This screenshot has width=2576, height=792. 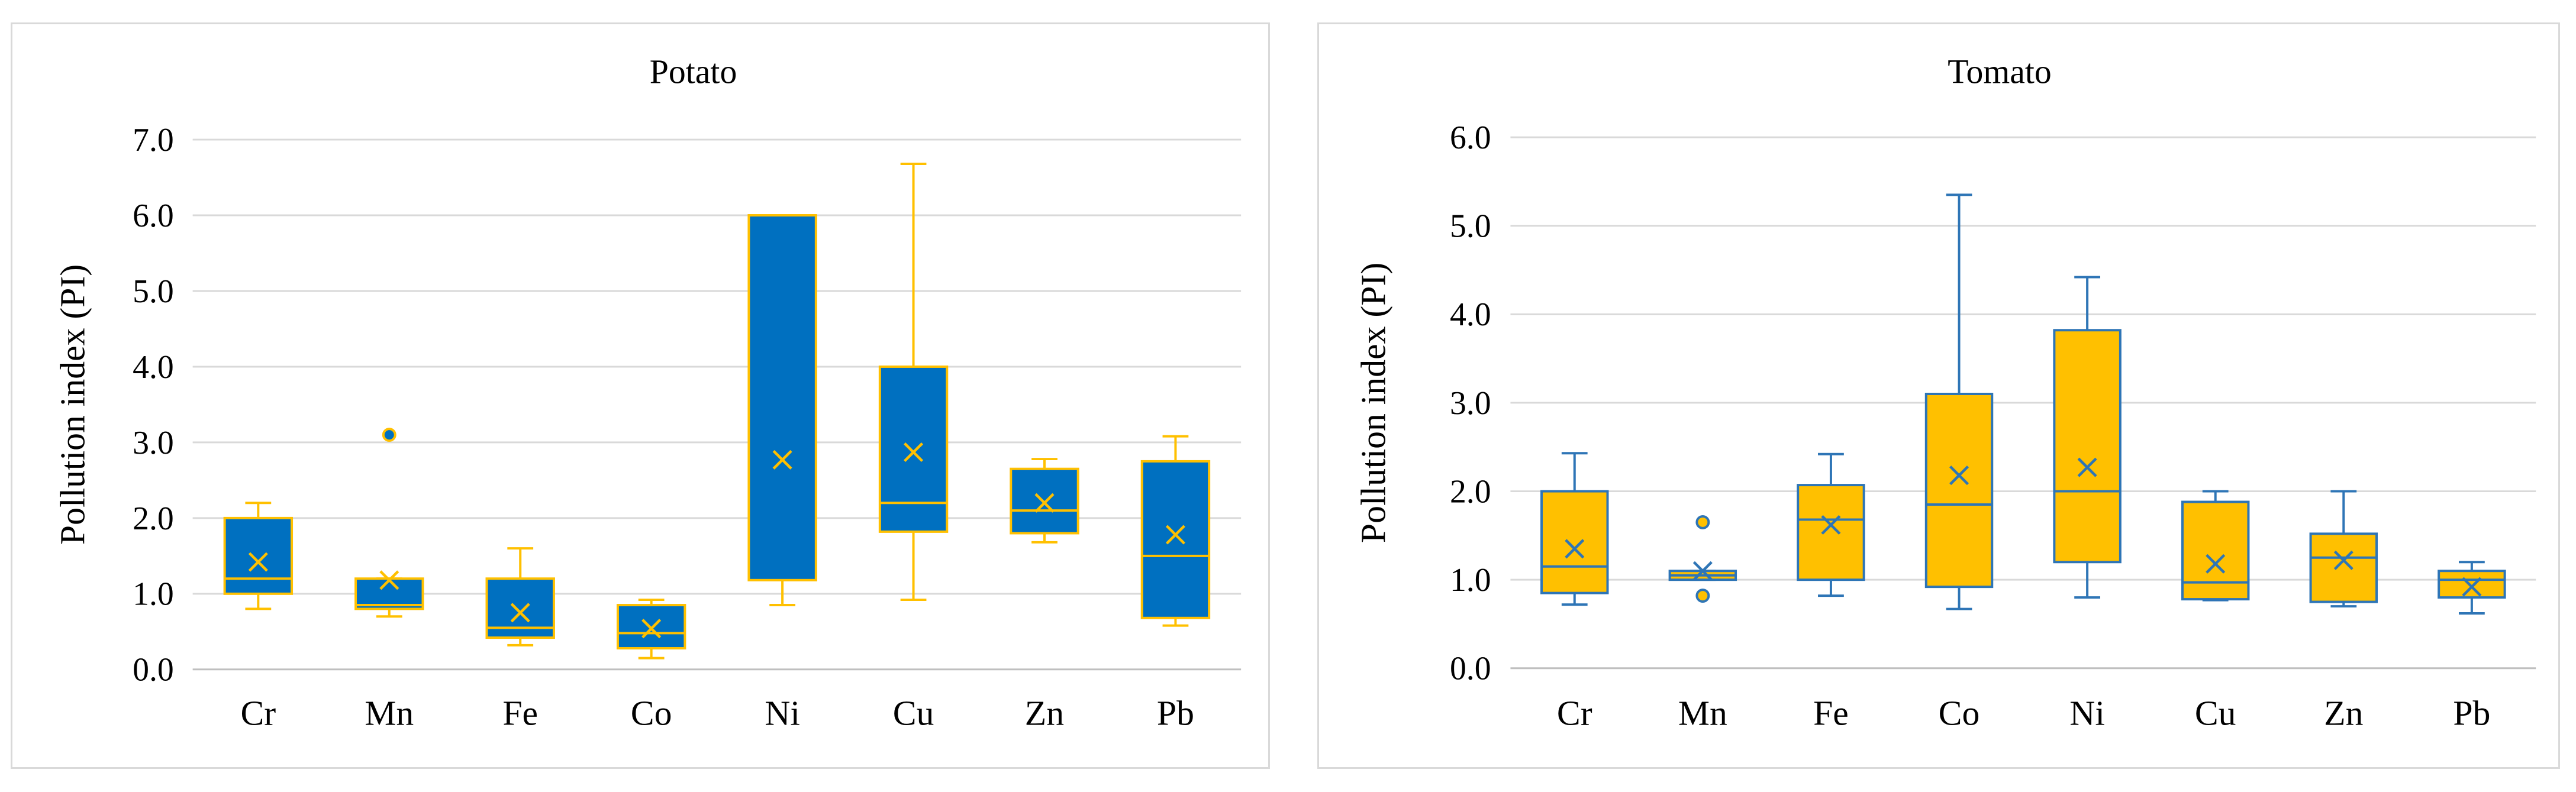 What do you see at coordinates (153, 141) in the screenshot?
I see `y-tick-label: 7.0` at bounding box center [153, 141].